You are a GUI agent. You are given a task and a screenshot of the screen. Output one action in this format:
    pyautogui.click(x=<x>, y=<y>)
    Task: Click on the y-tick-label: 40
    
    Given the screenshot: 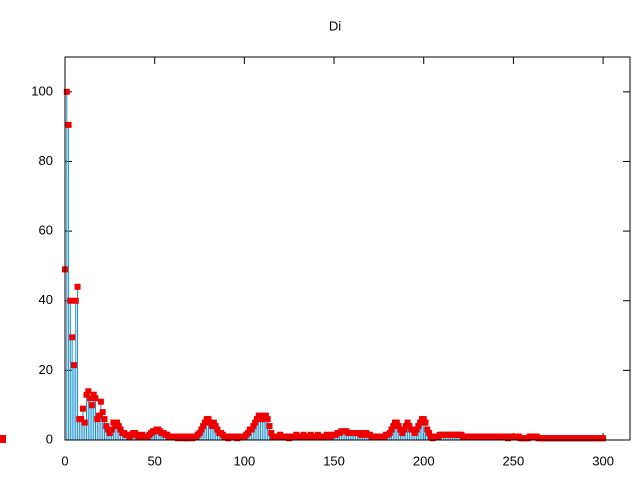 What is the action you would take?
    pyautogui.click(x=46, y=299)
    